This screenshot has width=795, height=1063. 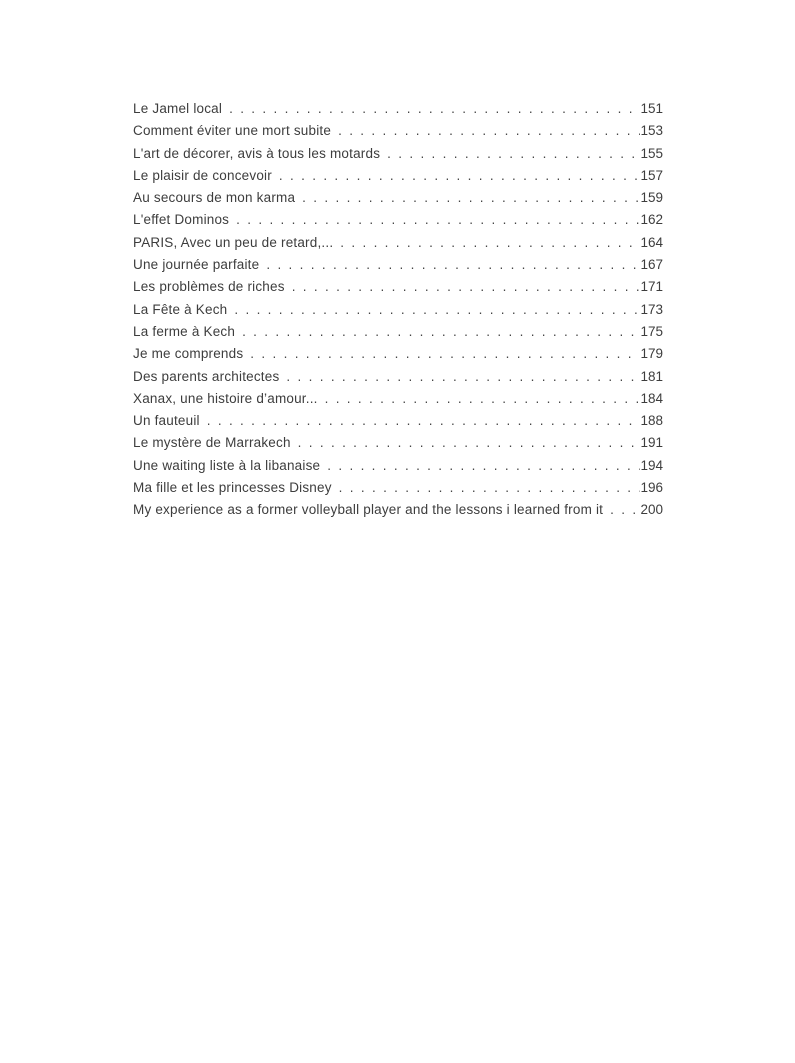 I want to click on toc-entry-page-number: 188, so click(x=651, y=421).